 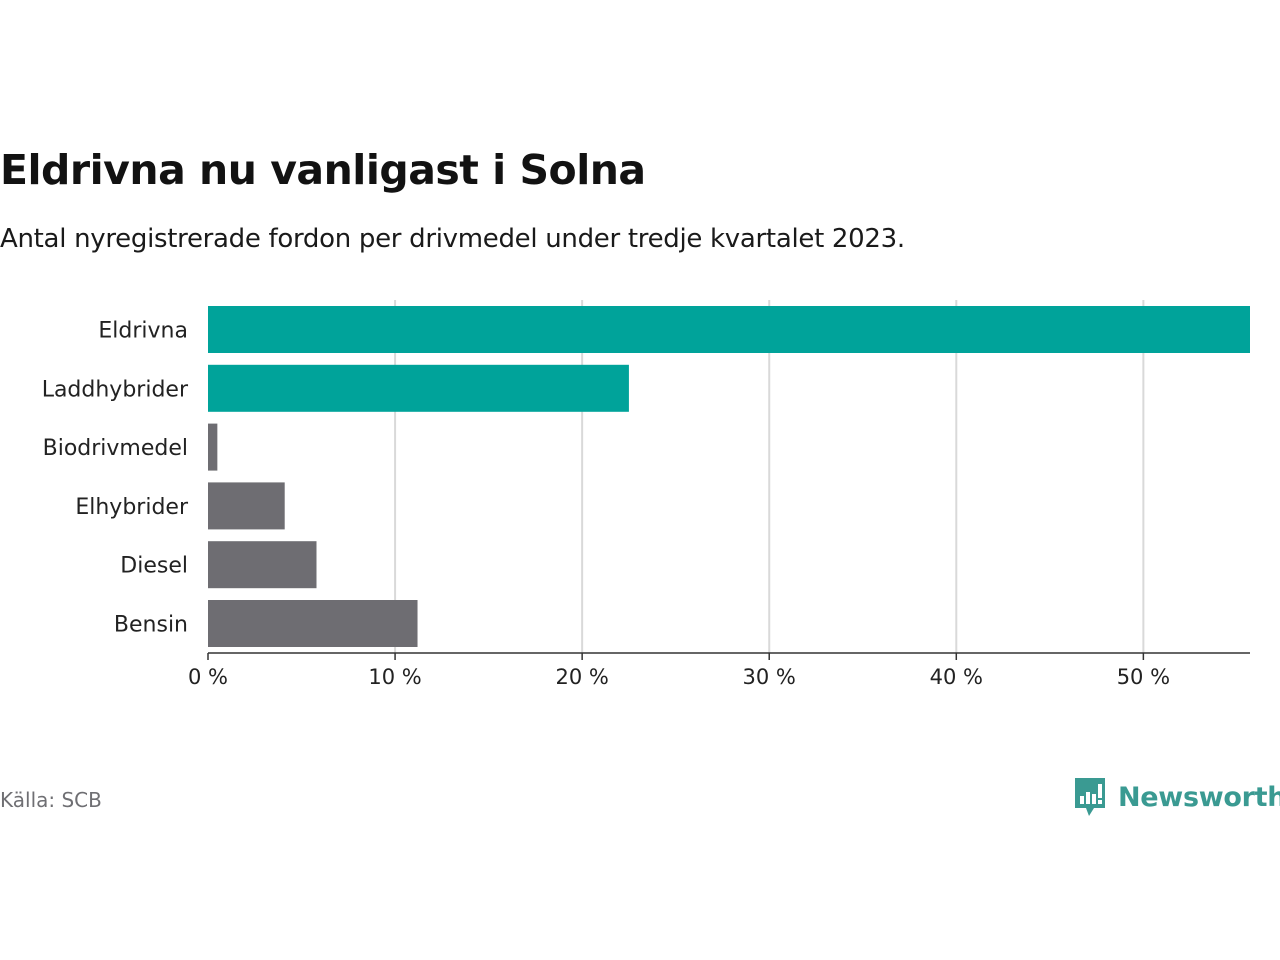 I want to click on chart-title: Eldrivna nu vanligast i Solna, so click(x=323, y=170).